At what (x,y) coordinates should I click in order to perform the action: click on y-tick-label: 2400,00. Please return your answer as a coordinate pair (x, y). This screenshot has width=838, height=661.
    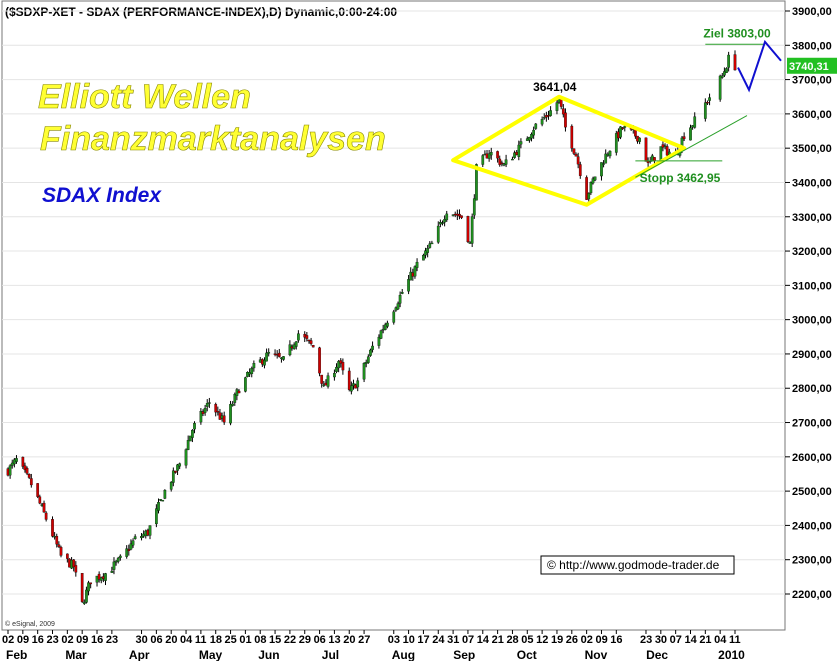
    Looking at the image, I should click on (812, 526).